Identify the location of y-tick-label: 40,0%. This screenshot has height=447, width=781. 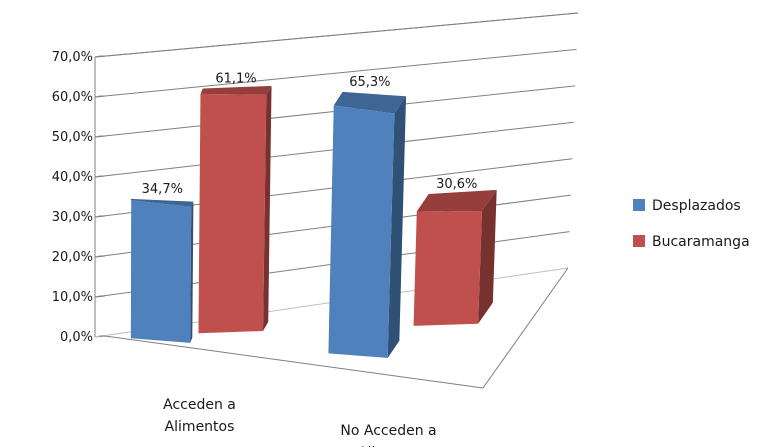
(72, 177).